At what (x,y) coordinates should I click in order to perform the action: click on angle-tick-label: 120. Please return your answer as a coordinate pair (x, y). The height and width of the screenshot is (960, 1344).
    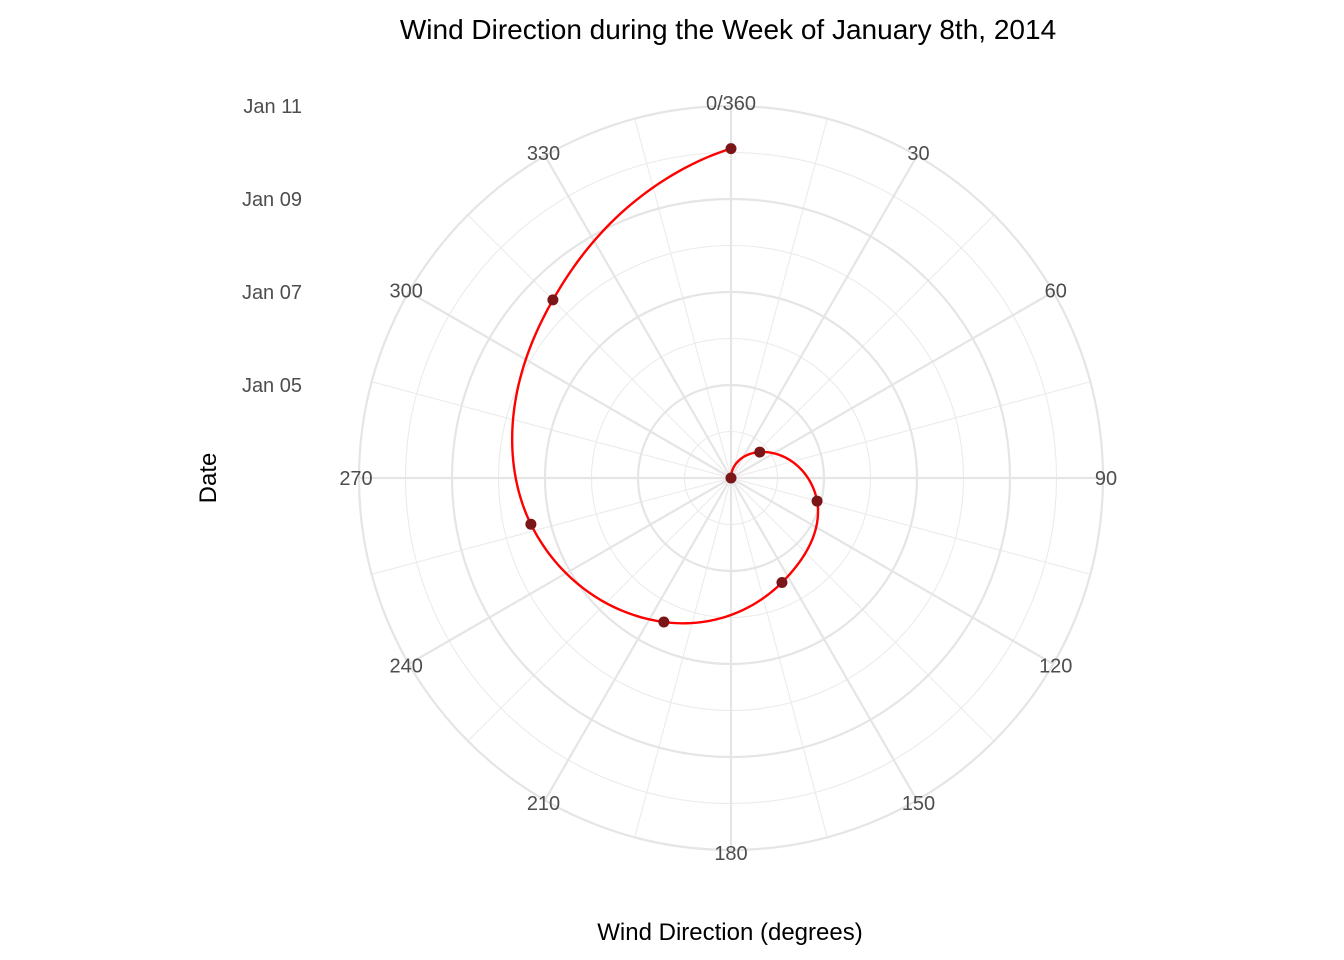
    Looking at the image, I should click on (1055, 667).